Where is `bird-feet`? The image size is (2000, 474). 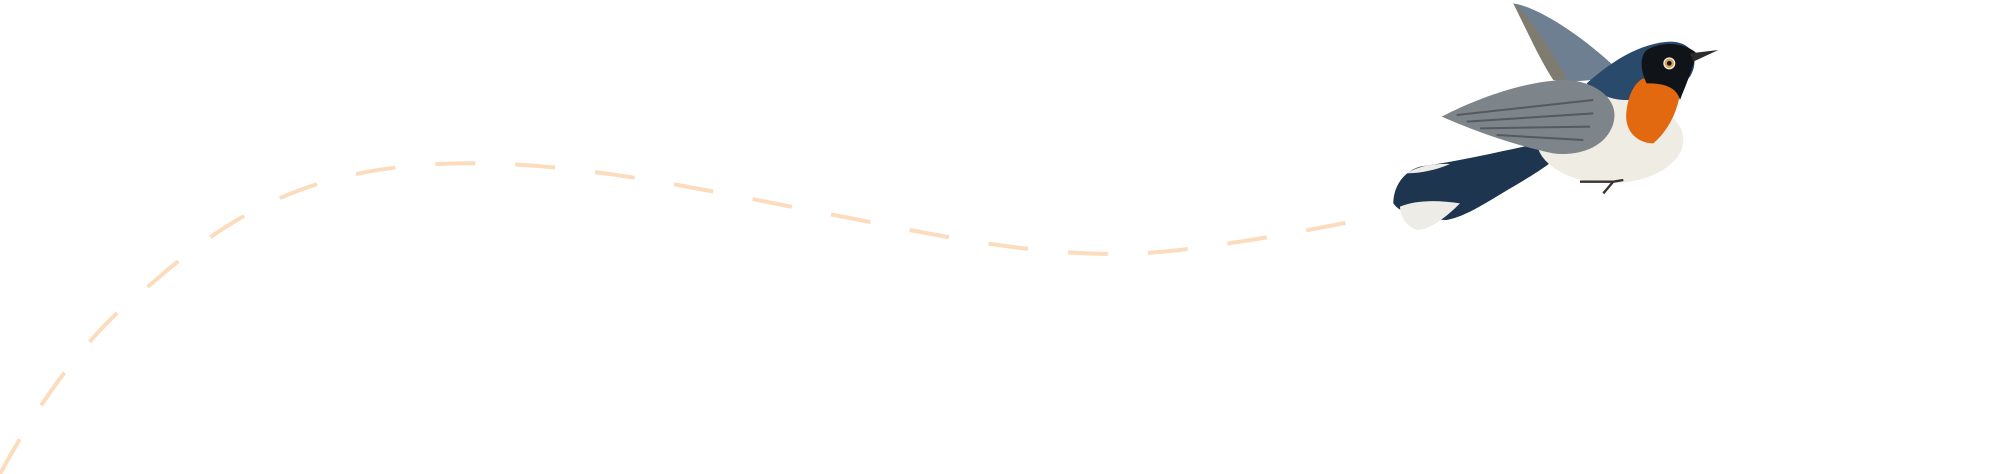 bird-feet is located at coordinates (1601, 186).